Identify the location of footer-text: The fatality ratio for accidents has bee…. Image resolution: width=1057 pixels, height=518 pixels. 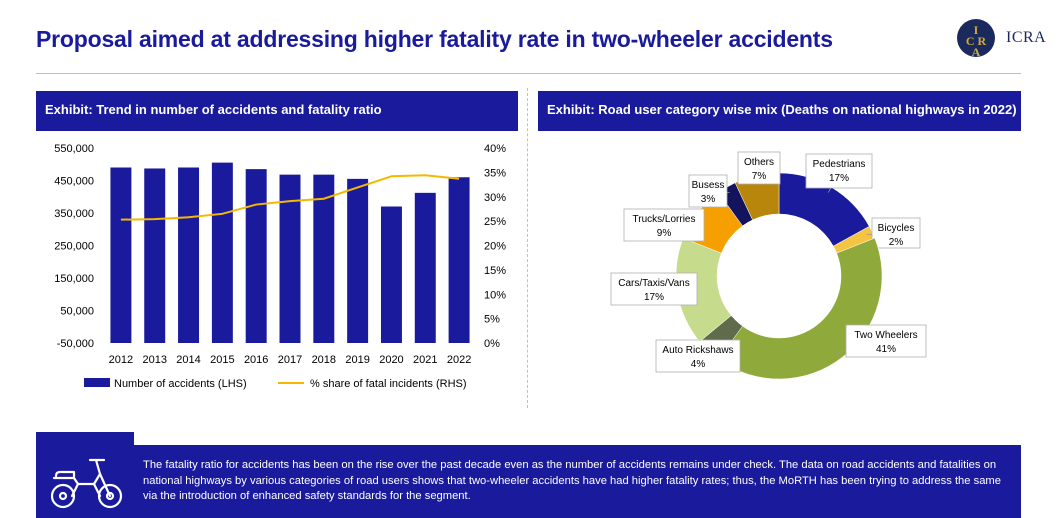
(572, 480).